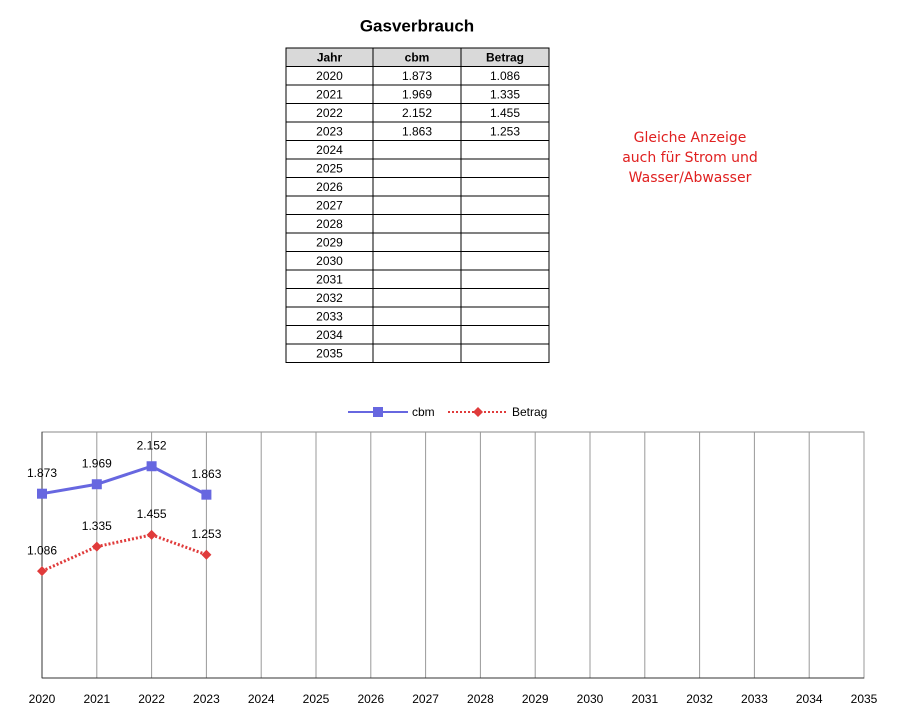 The width and height of the screenshot is (910, 723). Describe the element at coordinates (329, 113) in the screenshot. I see `cell-text: 2022` at that location.